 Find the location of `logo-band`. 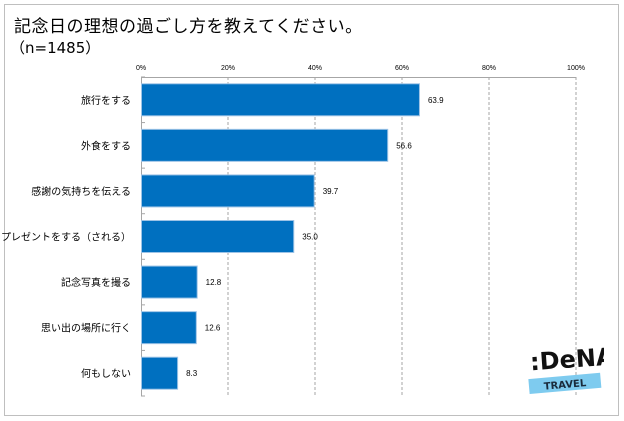

logo-band is located at coordinates (565, 383).